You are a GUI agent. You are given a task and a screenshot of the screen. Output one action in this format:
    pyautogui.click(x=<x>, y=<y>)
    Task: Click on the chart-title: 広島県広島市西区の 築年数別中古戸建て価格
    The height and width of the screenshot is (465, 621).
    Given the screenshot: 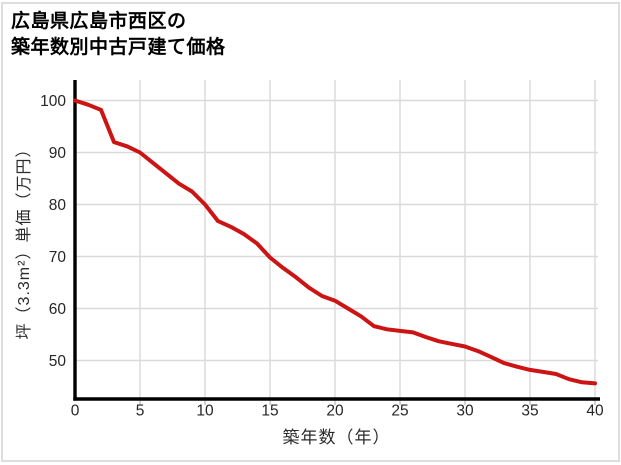 What is the action you would take?
    pyautogui.click(x=118, y=35)
    